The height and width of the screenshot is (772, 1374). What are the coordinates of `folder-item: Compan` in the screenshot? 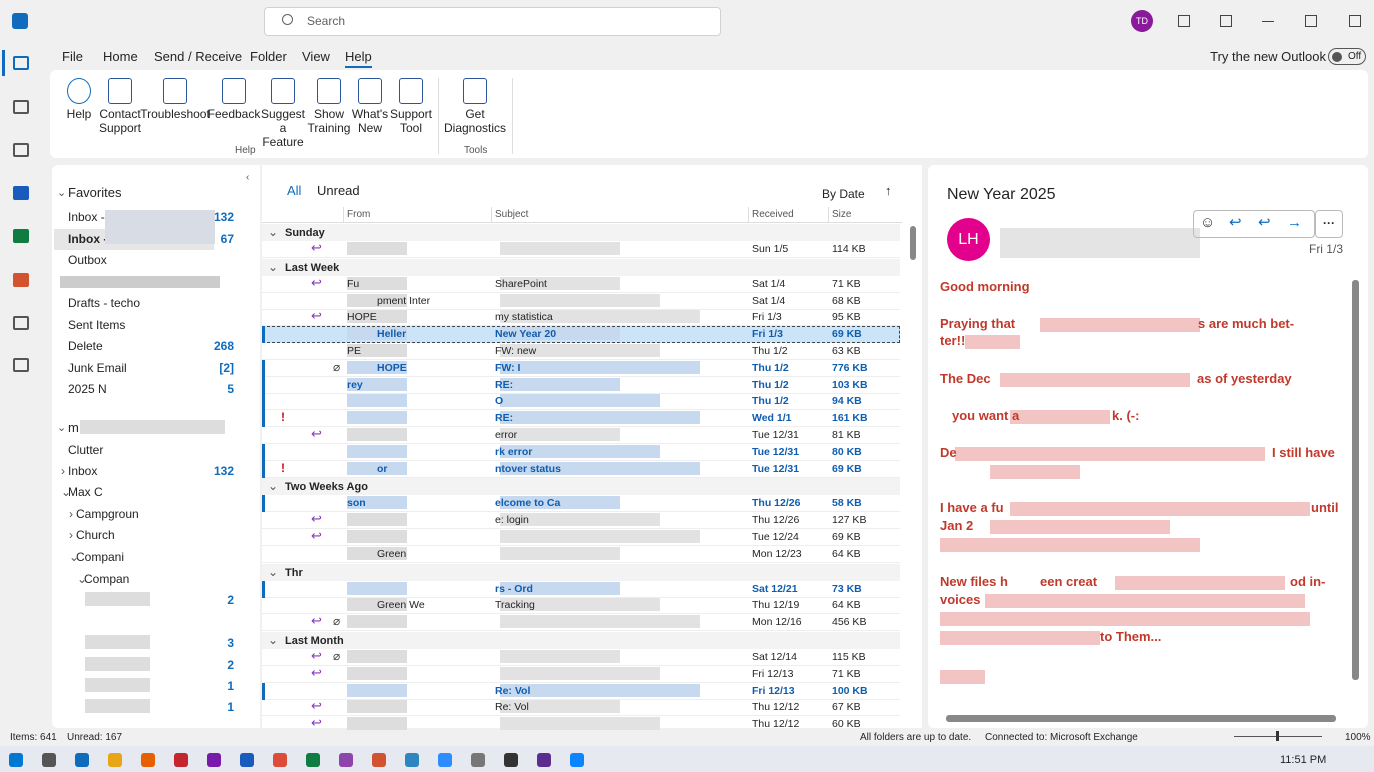 It's located at (107, 579).